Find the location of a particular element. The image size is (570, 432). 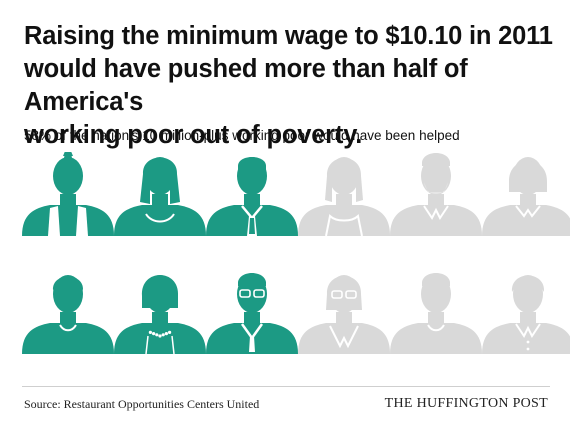

man-glasses-suit-icon is located at coordinates (252, 313).